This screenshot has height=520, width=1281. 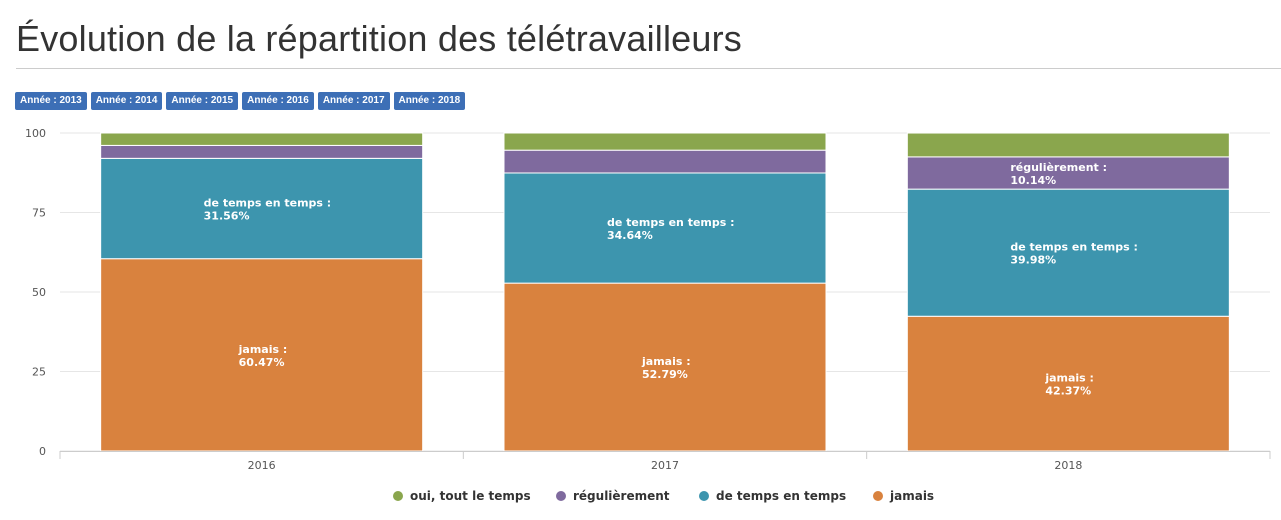 I want to click on data-label-value: 10.14%, so click(x=1033, y=180).